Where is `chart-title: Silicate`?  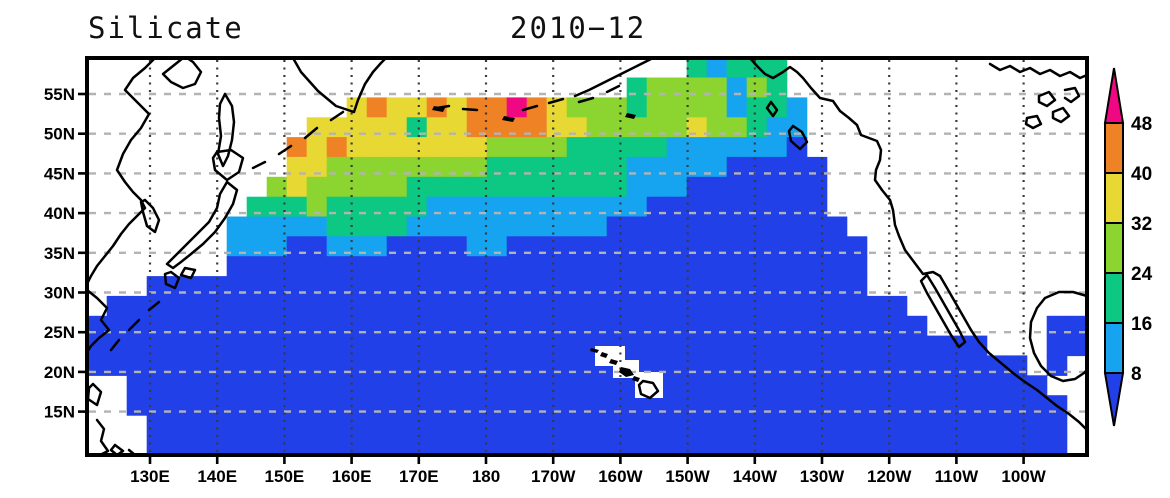 chart-title: Silicate is located at coordinates (166, 28).